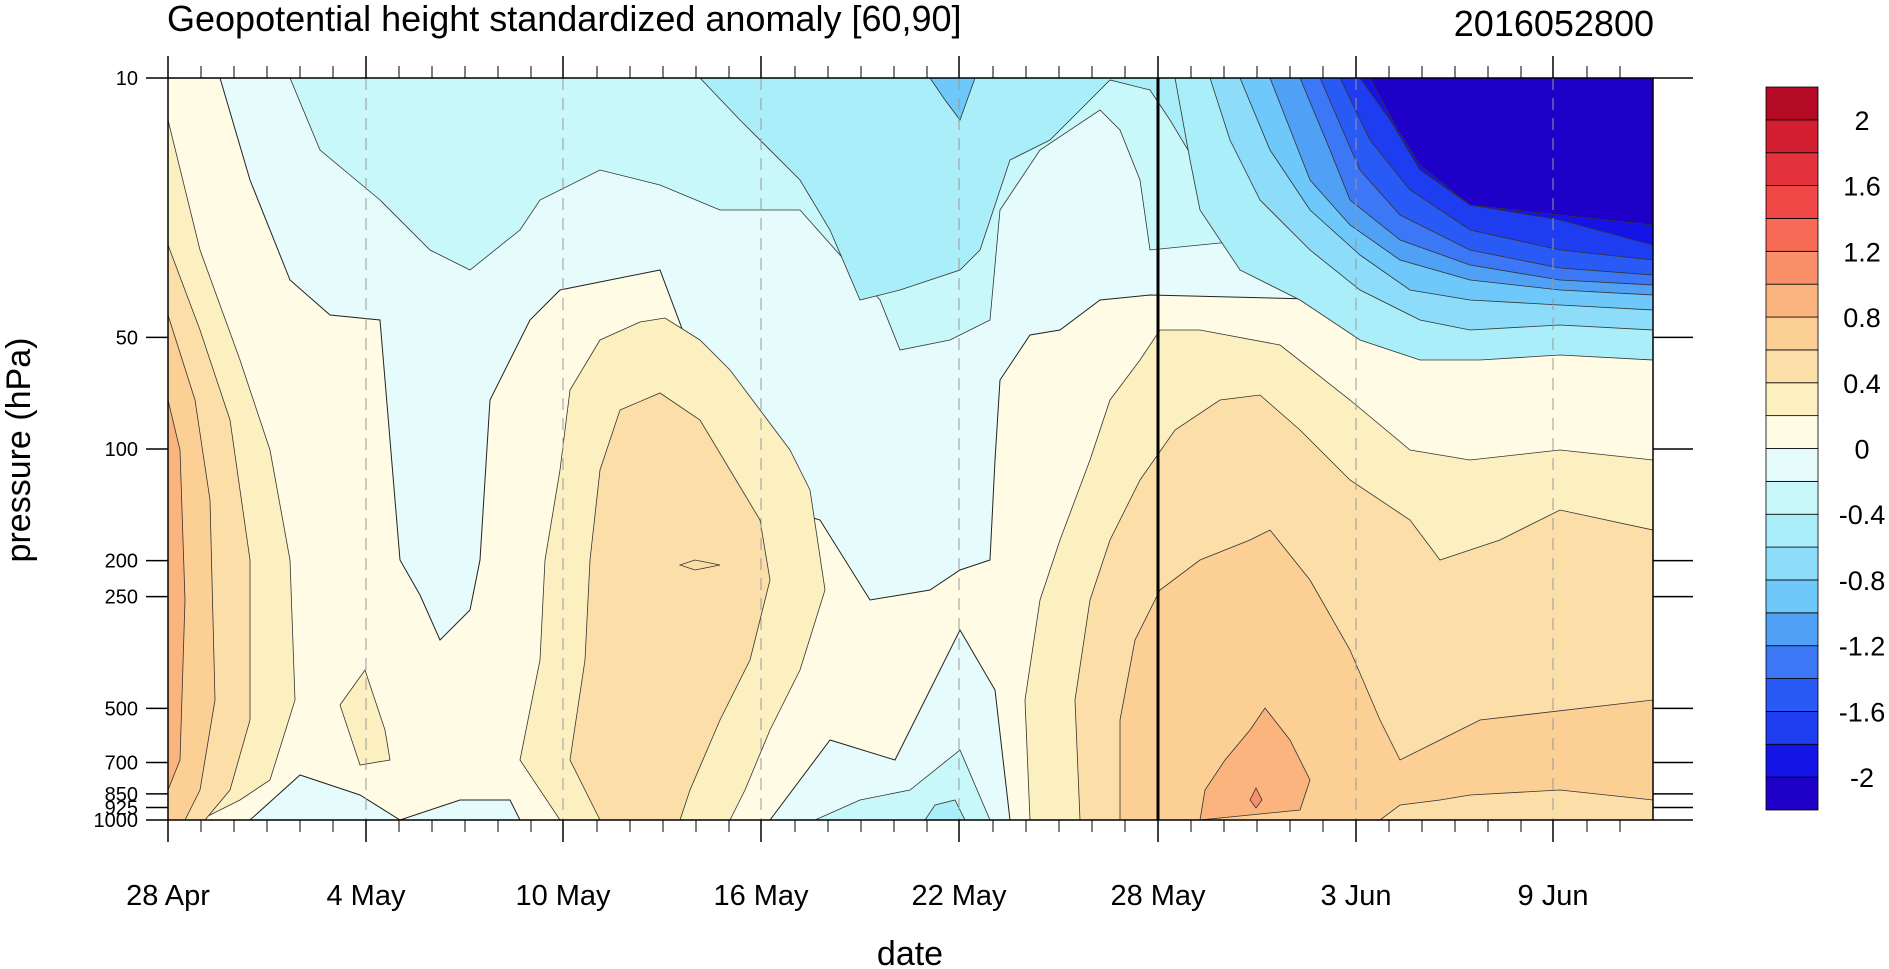 This screenshot has width=1889, height=969. What do you see at coordinates (1862, 712) in the screenshot?
I see `colorbar-label: -1.6` at bounding box center [1862, 712].